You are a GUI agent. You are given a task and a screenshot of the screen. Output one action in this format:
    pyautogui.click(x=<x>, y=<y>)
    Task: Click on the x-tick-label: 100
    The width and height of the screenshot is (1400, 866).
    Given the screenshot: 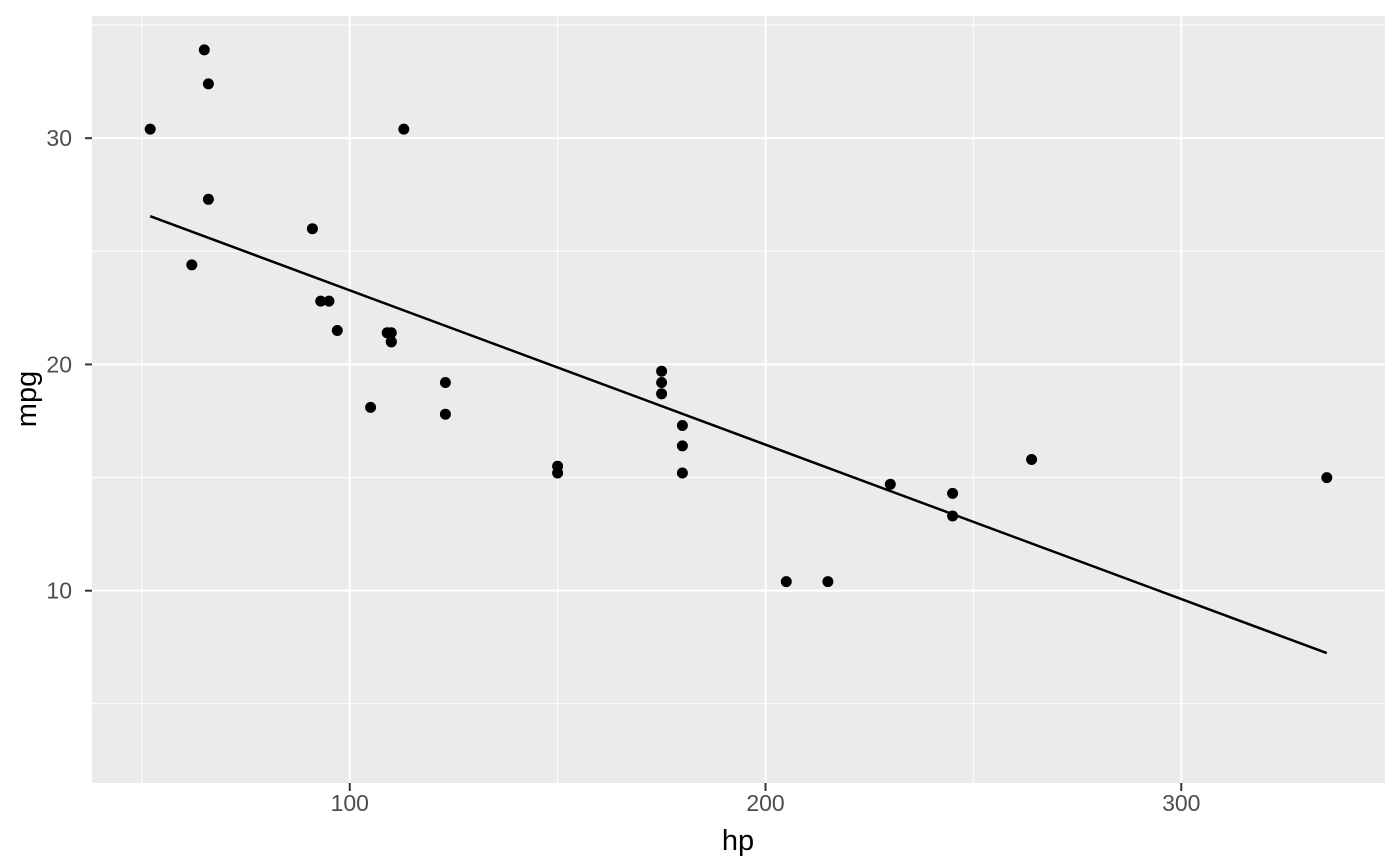 What is the action you would take?
    pyautogui.click(x=350, y=803)
    